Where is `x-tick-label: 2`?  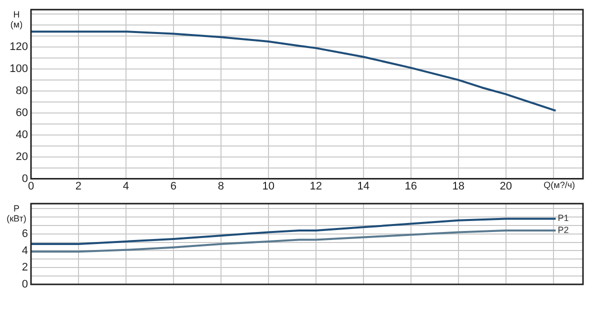 x-tick-label: 2 is located at coordinates (78, 186).